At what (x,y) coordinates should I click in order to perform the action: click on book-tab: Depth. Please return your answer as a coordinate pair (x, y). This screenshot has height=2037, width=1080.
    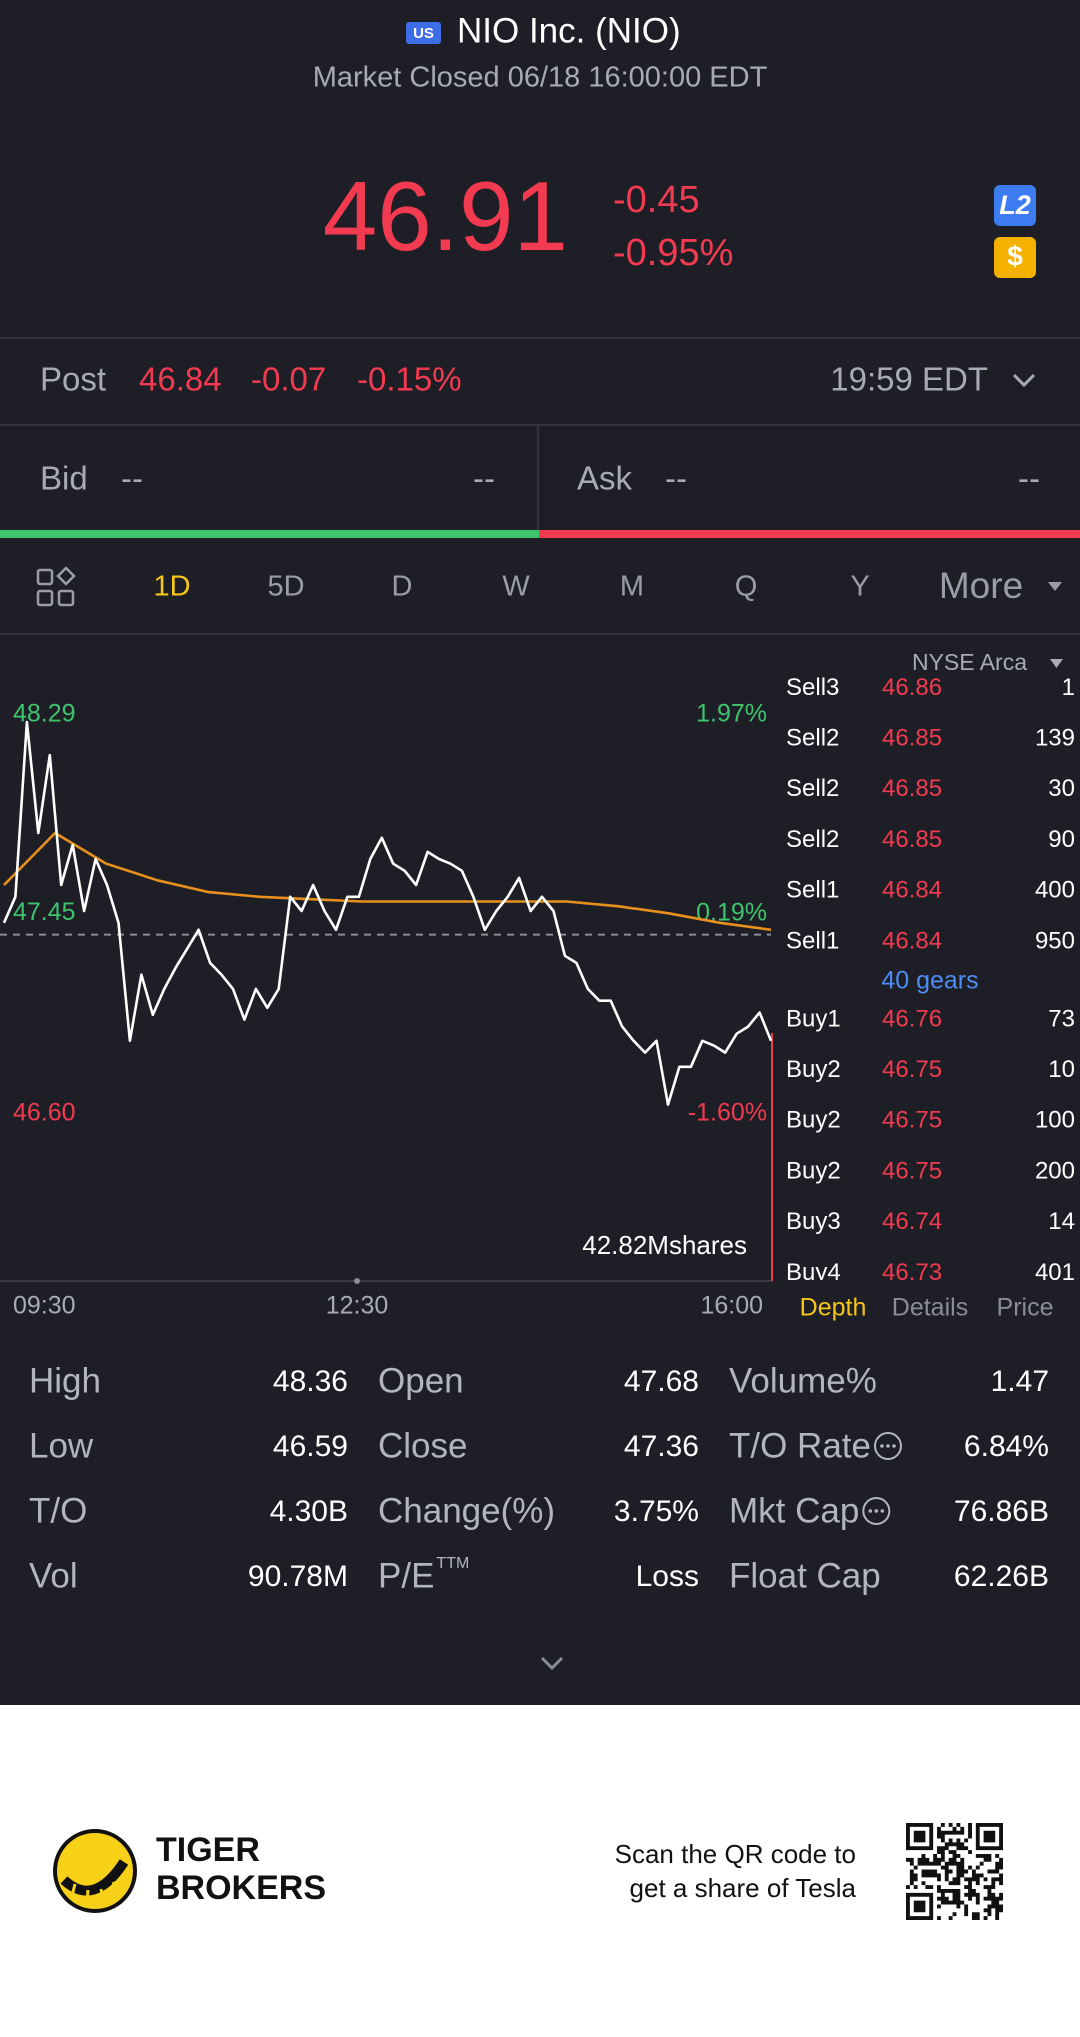
    Looking at the image, I should click on (833, 1308).